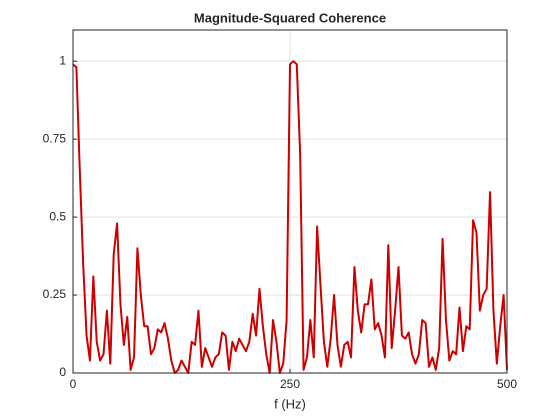 The height and width of the screenshot is (420, 560). What do you see at coordinates (290, 384) in the screenshot?
I see `x-tick-label: 250` at bounding box center [290, 384].